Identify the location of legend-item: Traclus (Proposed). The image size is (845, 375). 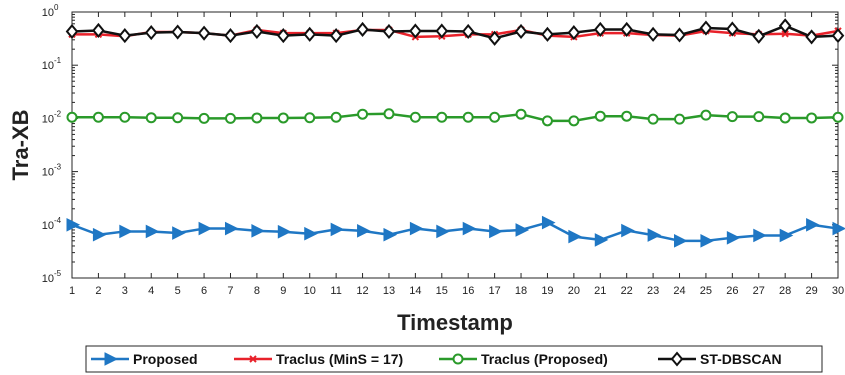
(523, 359).